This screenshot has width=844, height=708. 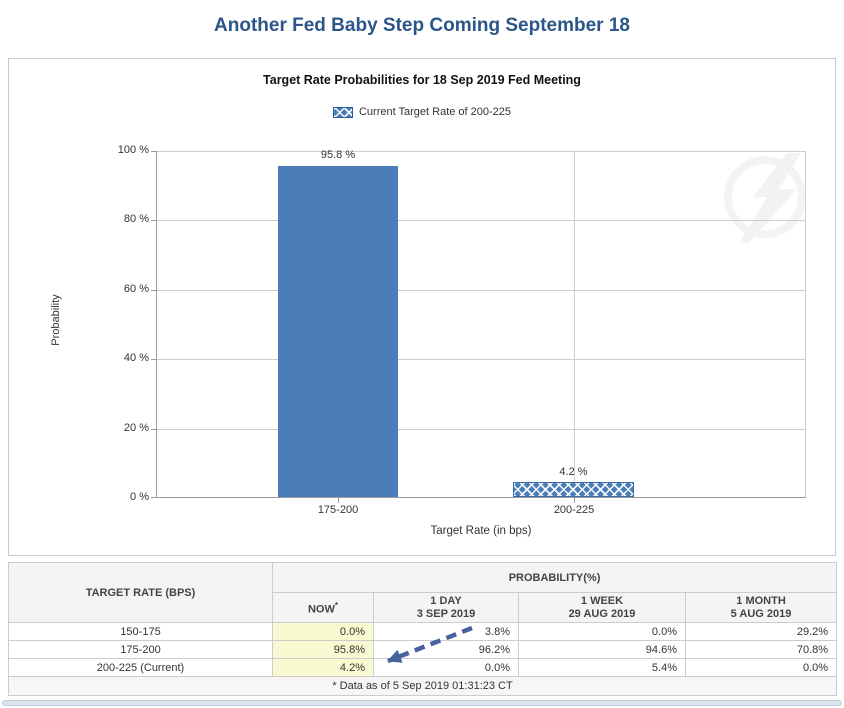 What do you see at coordinates (323, 667) in the screenshot?
I see `now-value-cell: 4.2%` at bounding box center [323, 667].